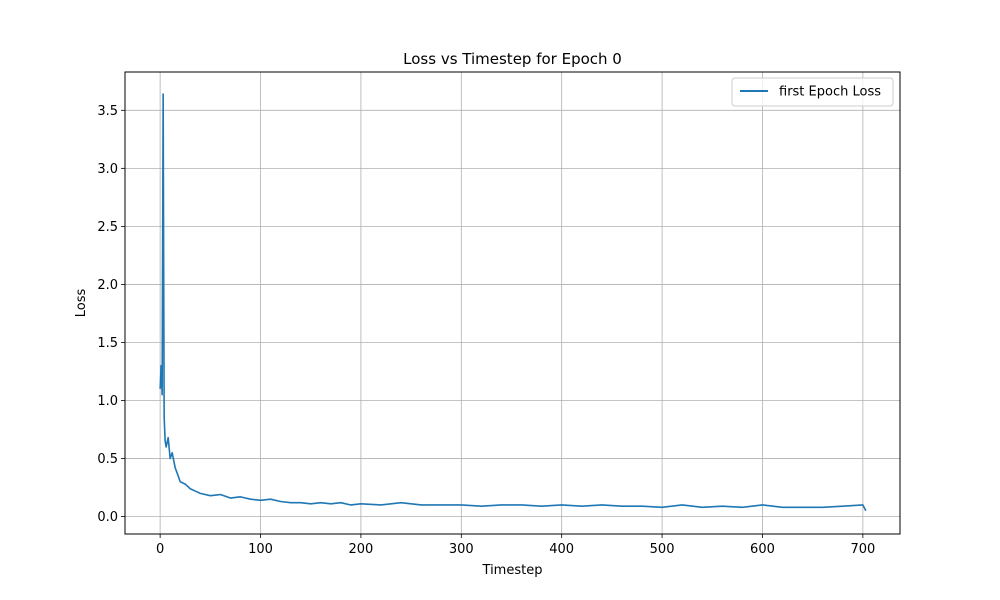 The height and width of the screenshot is (600, 1000). I want to click on x-tick-label: 100, so click(260, 549).